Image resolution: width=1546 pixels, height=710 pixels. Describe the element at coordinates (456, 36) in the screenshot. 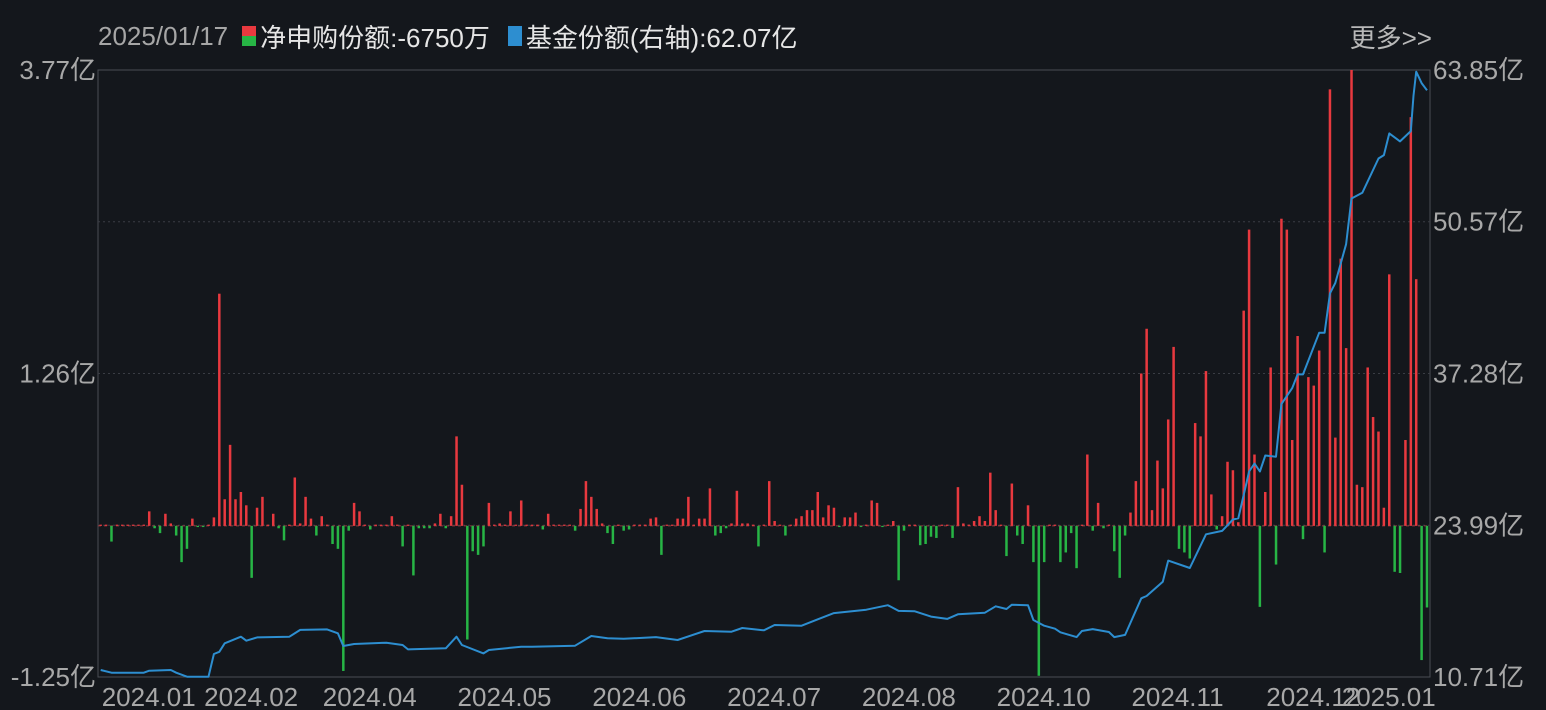

I see `chart-header: 2025/01/17 净申购份额:-6750万 基金份额(右轴):62.07亿` at that location.